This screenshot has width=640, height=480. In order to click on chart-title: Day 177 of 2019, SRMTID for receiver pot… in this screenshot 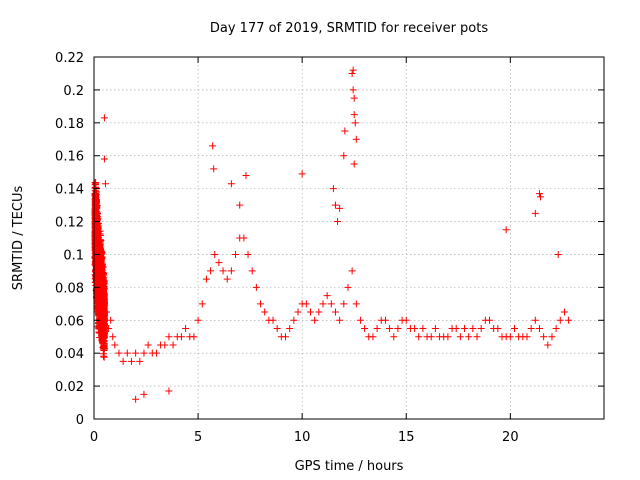, I will do `click(349, 28)`.